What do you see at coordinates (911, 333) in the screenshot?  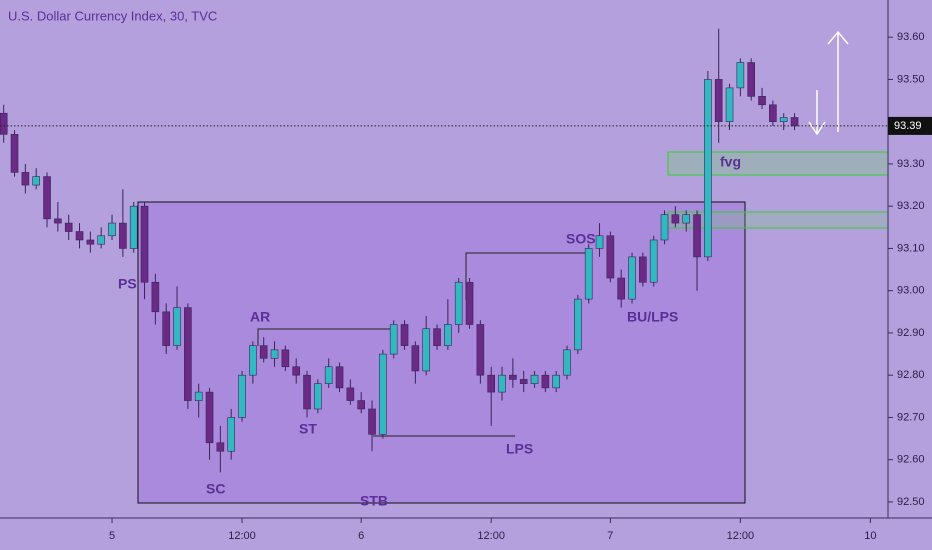 I see `y-tick-label: 92.90` at bounding box center [911, 333].